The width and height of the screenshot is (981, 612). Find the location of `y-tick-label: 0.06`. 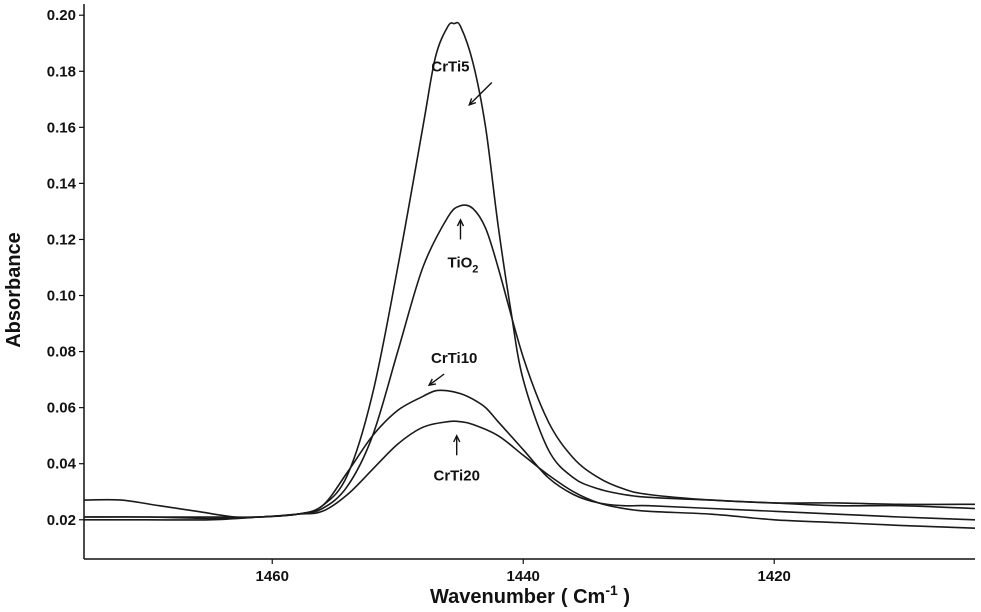

y-tick-label: 0.06 is located at coordinates (61, 408).